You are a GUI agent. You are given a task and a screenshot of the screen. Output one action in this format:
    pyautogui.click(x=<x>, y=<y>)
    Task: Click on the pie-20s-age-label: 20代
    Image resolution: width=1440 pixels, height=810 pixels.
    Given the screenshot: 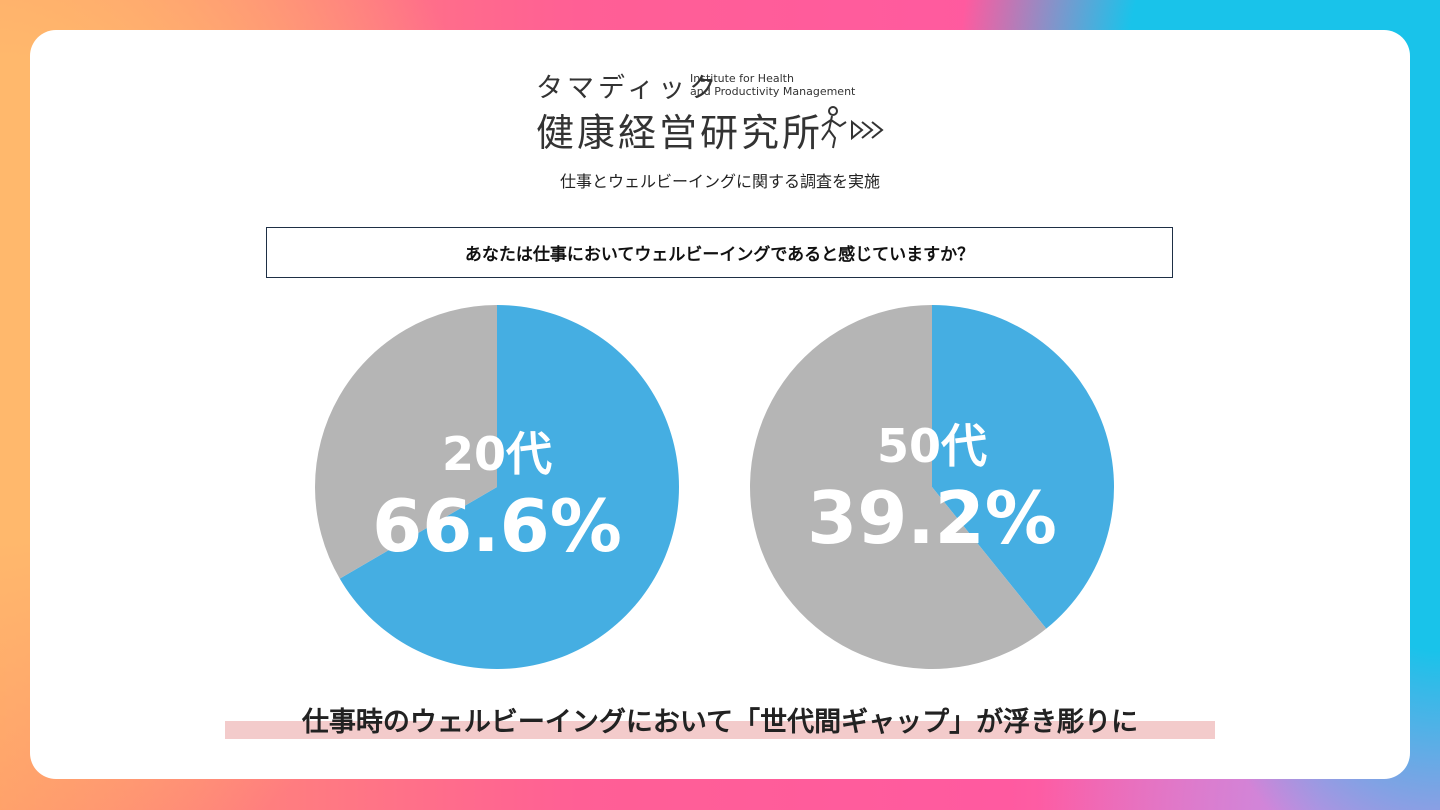 What is the action you would take?
    pyautogui.click(x=496, y=454)
    